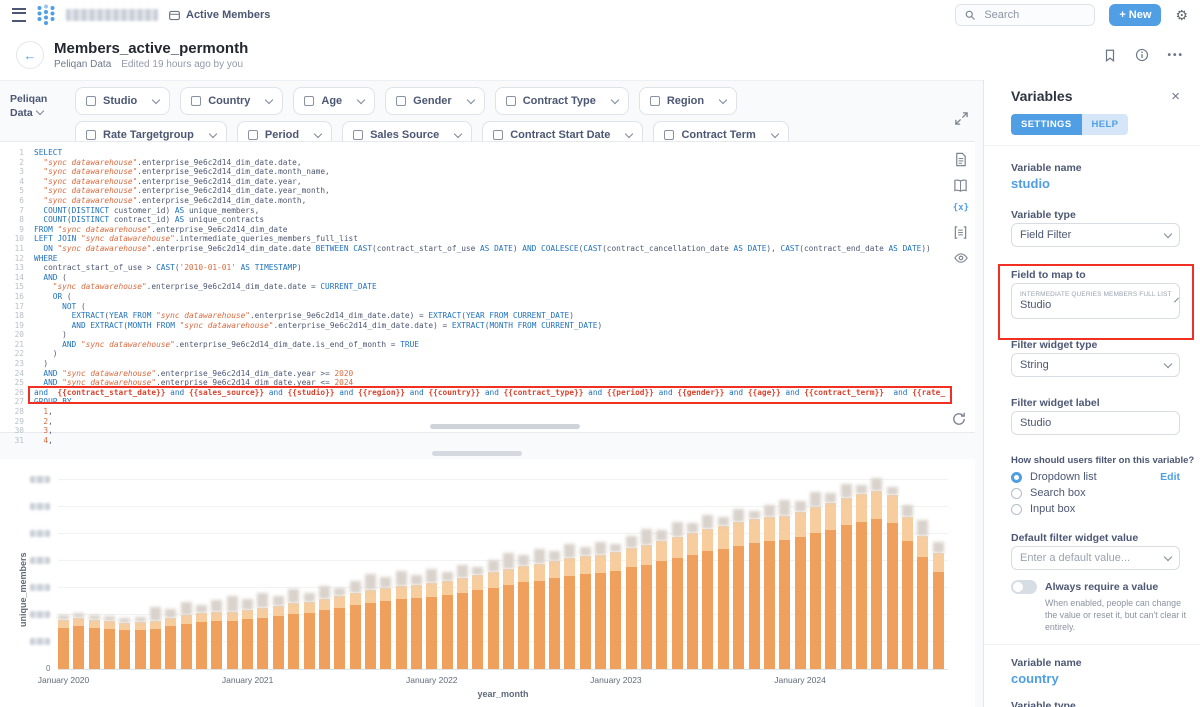 The image size is (1200, 707). What do you see at coordinates (1095, 235) in the screenshot?
I see `variable-type-select: Field Filter` at bounding box center [1095, 235].